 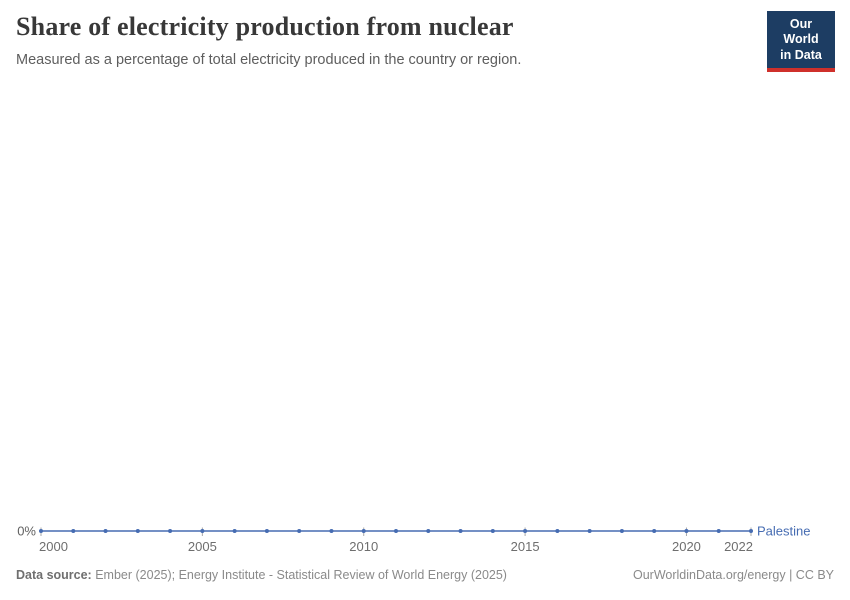 I want to click on owid-logo-line2: in Data, so click(x=801, y=54).